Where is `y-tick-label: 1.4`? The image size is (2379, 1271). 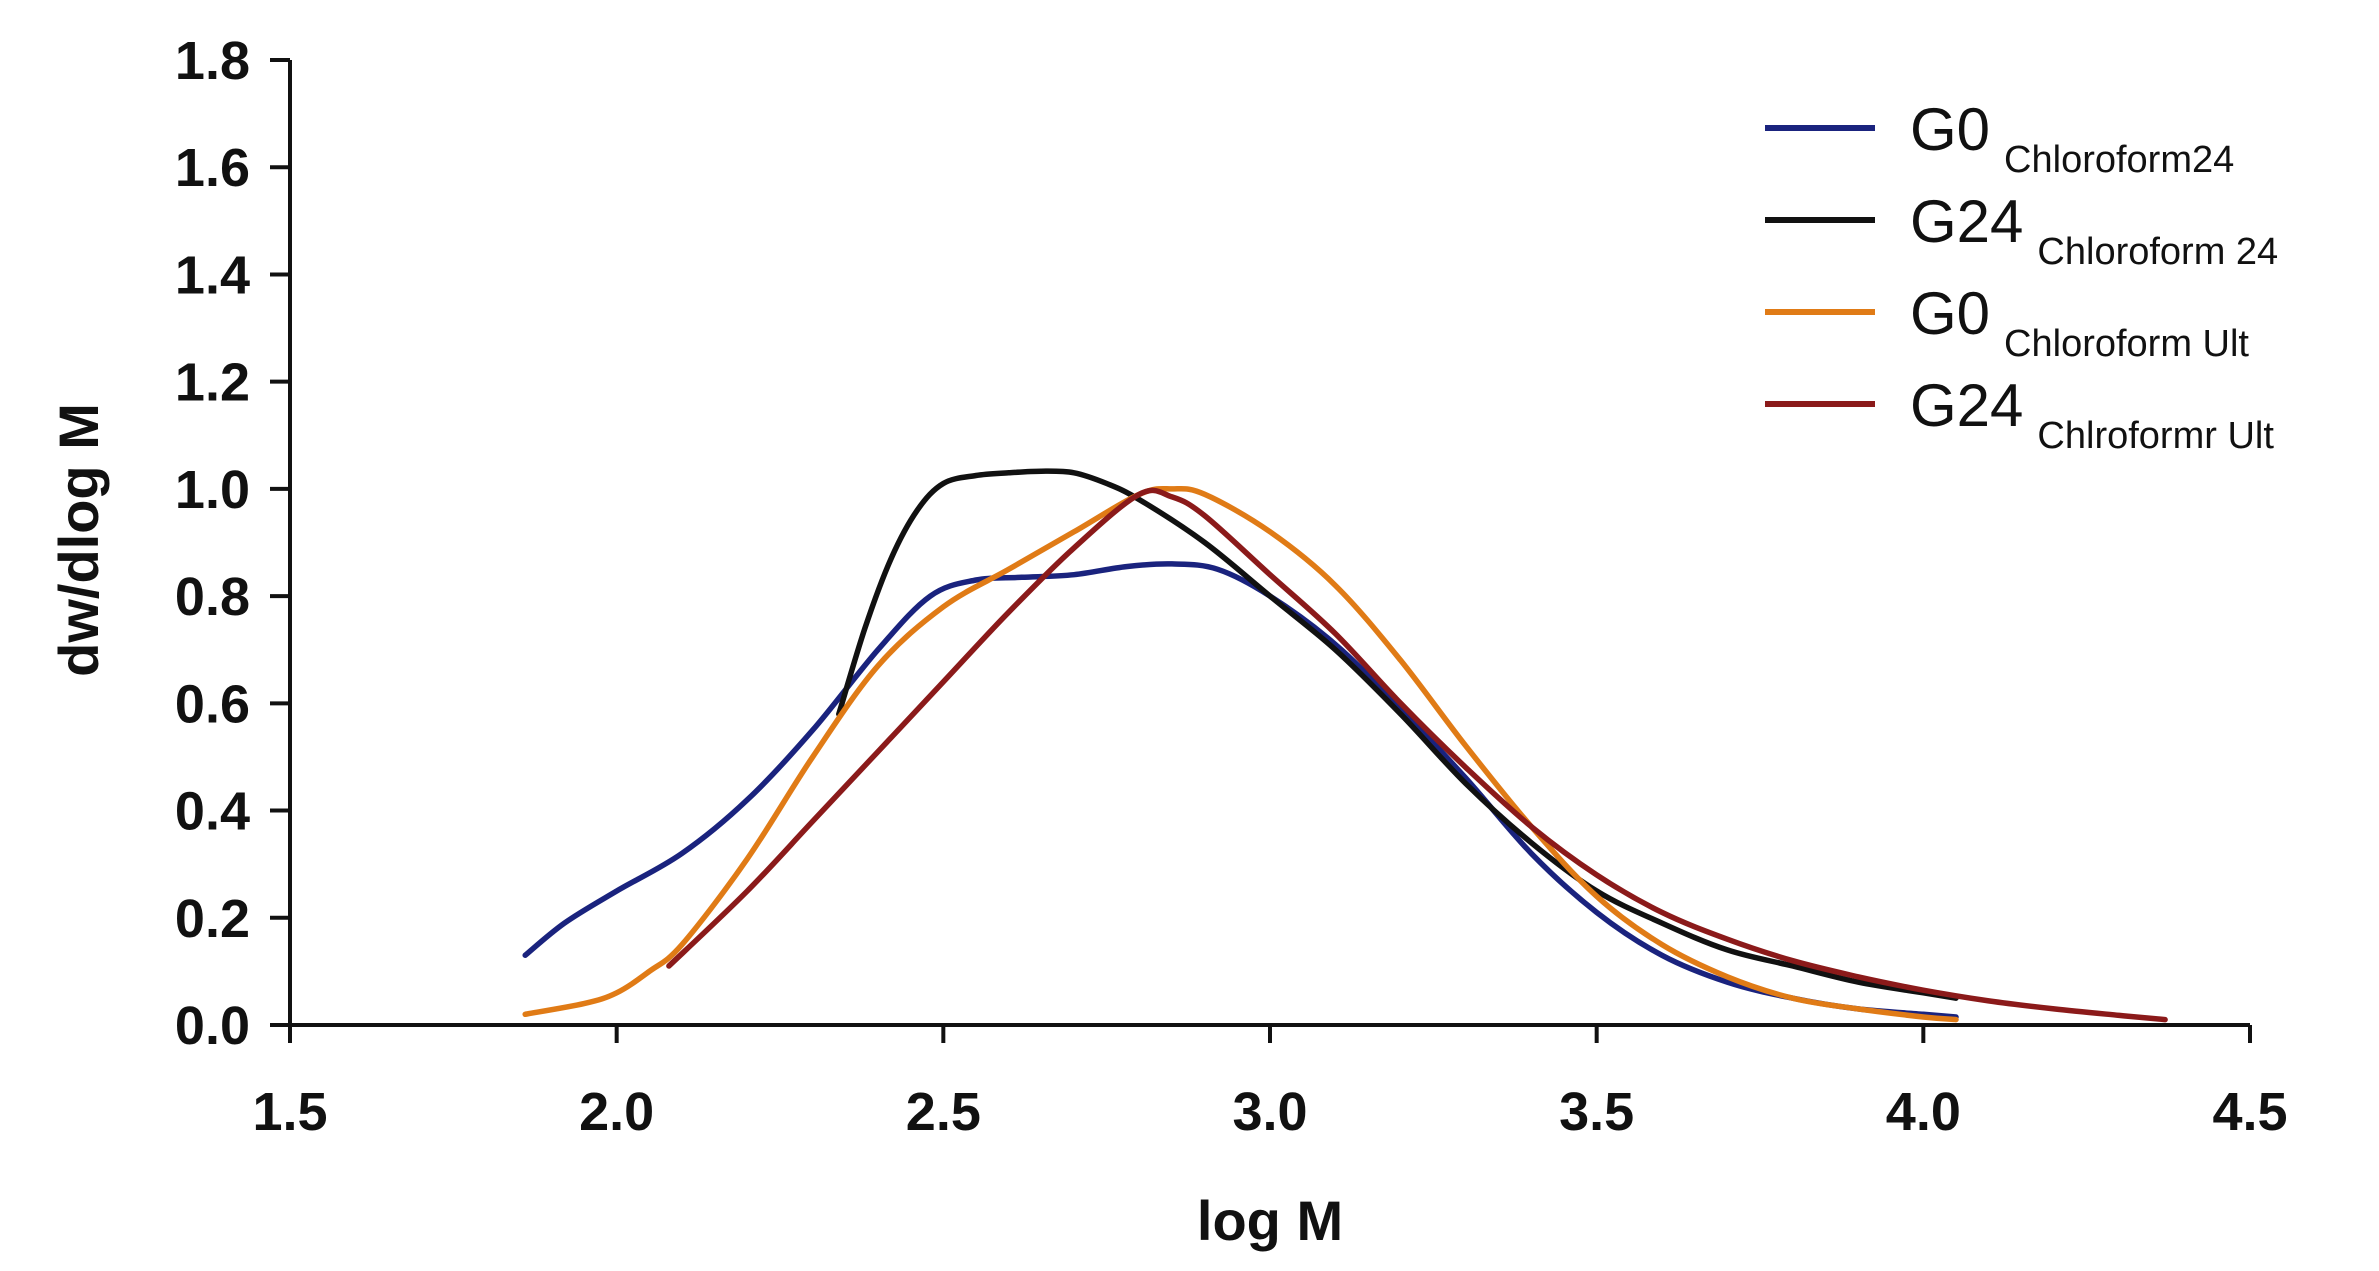
y-tick-label: 1.4 is located at coordinates (212, 275).